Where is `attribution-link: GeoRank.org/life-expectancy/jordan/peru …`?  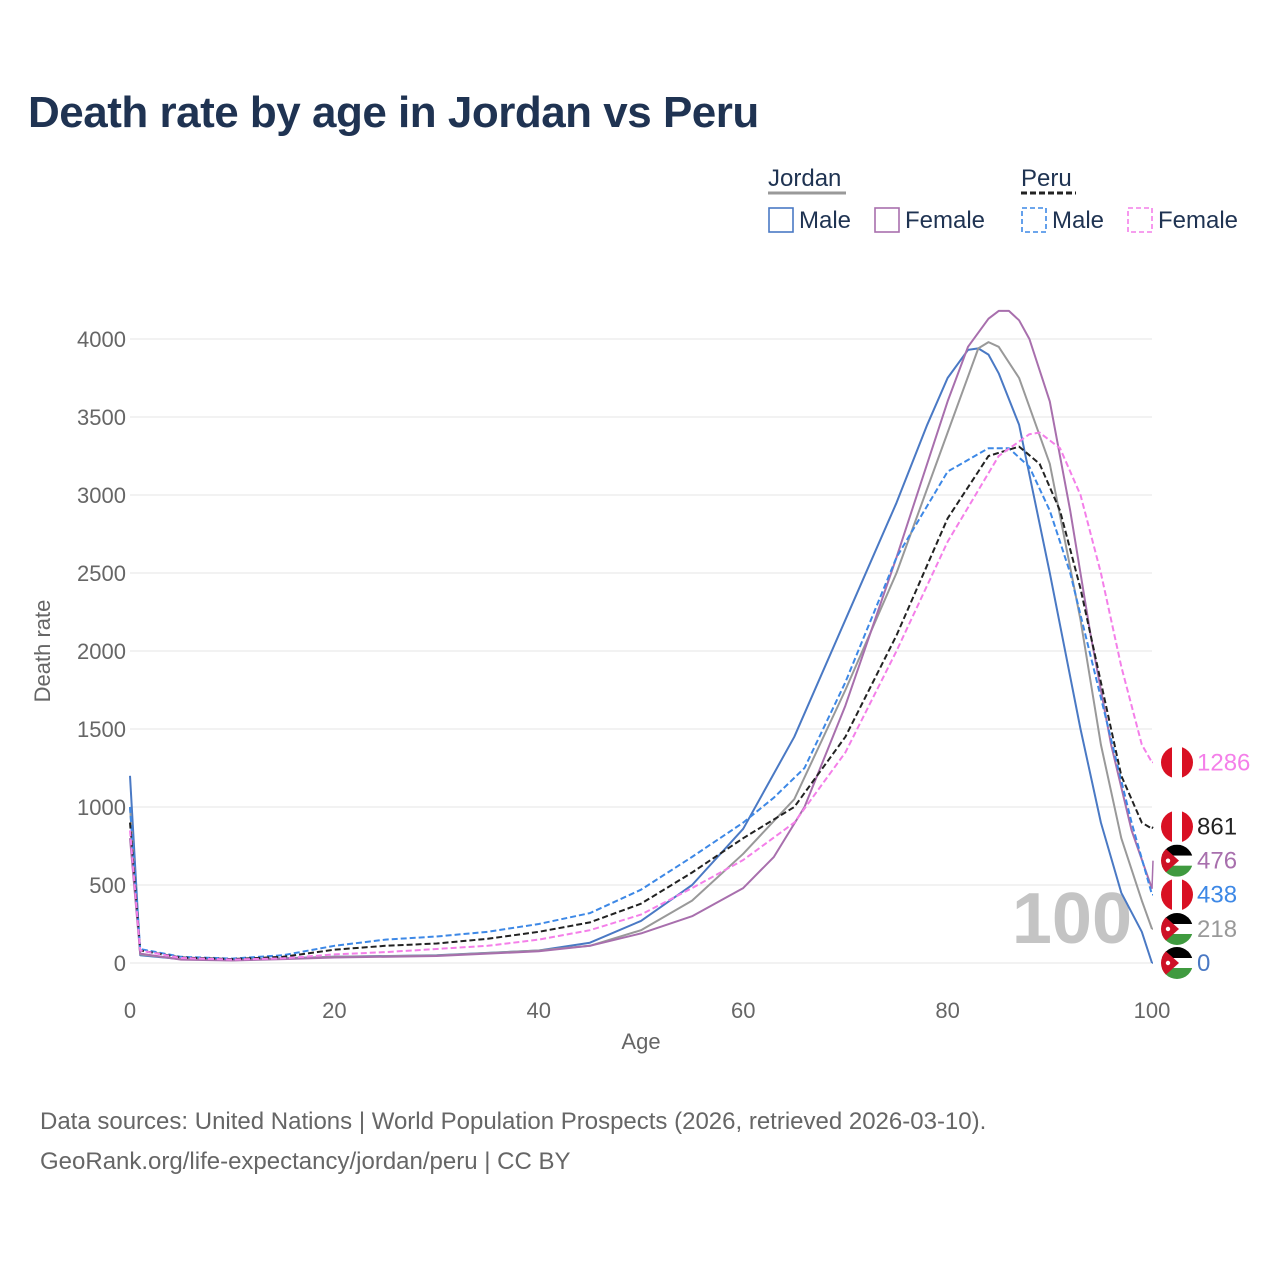 attribution-link: GeoRank.org/life-expectancy/jordan/peru … is located at coordinates (305, 1161).